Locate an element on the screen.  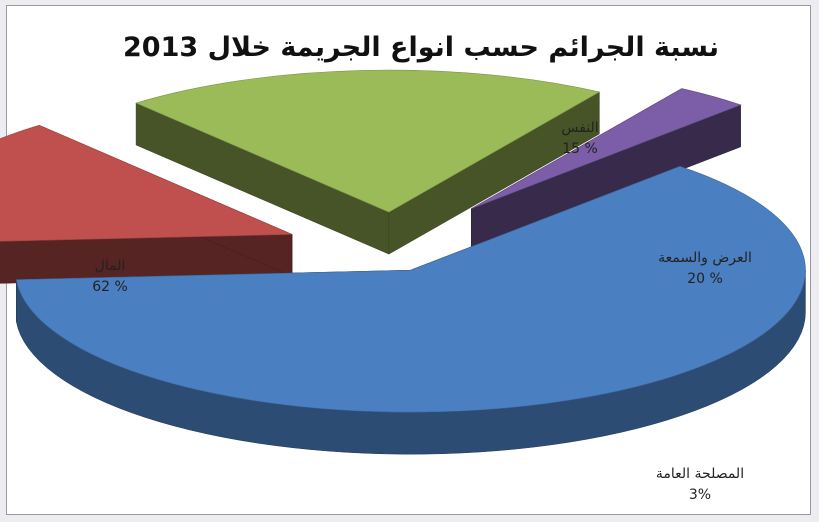
slice-label-value: 15 % is located at coordinates (580, 149).